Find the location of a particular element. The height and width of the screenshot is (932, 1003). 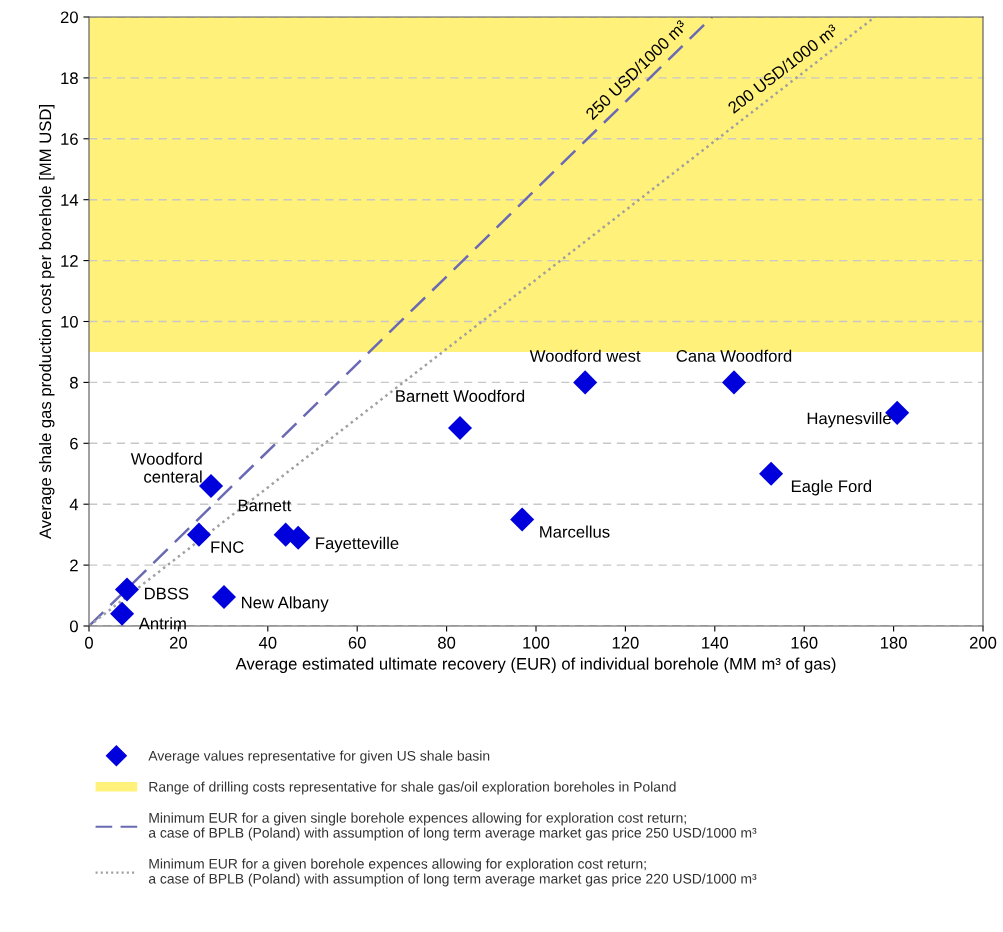

y-tick-label: 14 is located at coordinates (70, 200).